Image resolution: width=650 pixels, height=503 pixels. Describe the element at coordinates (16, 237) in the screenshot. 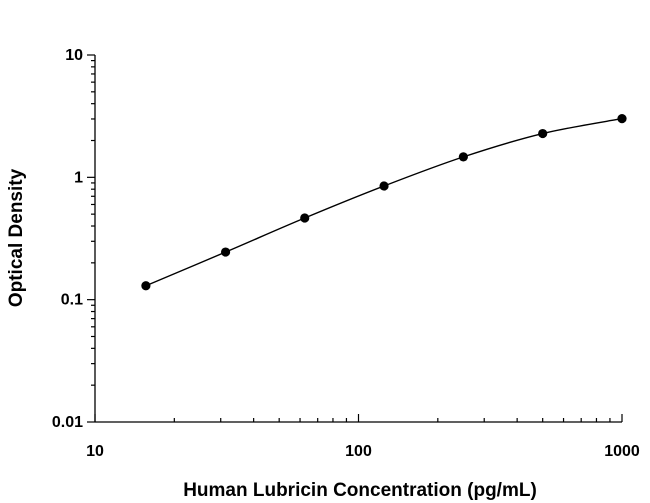

I see `y-axis-title: Optical Density` at that location.